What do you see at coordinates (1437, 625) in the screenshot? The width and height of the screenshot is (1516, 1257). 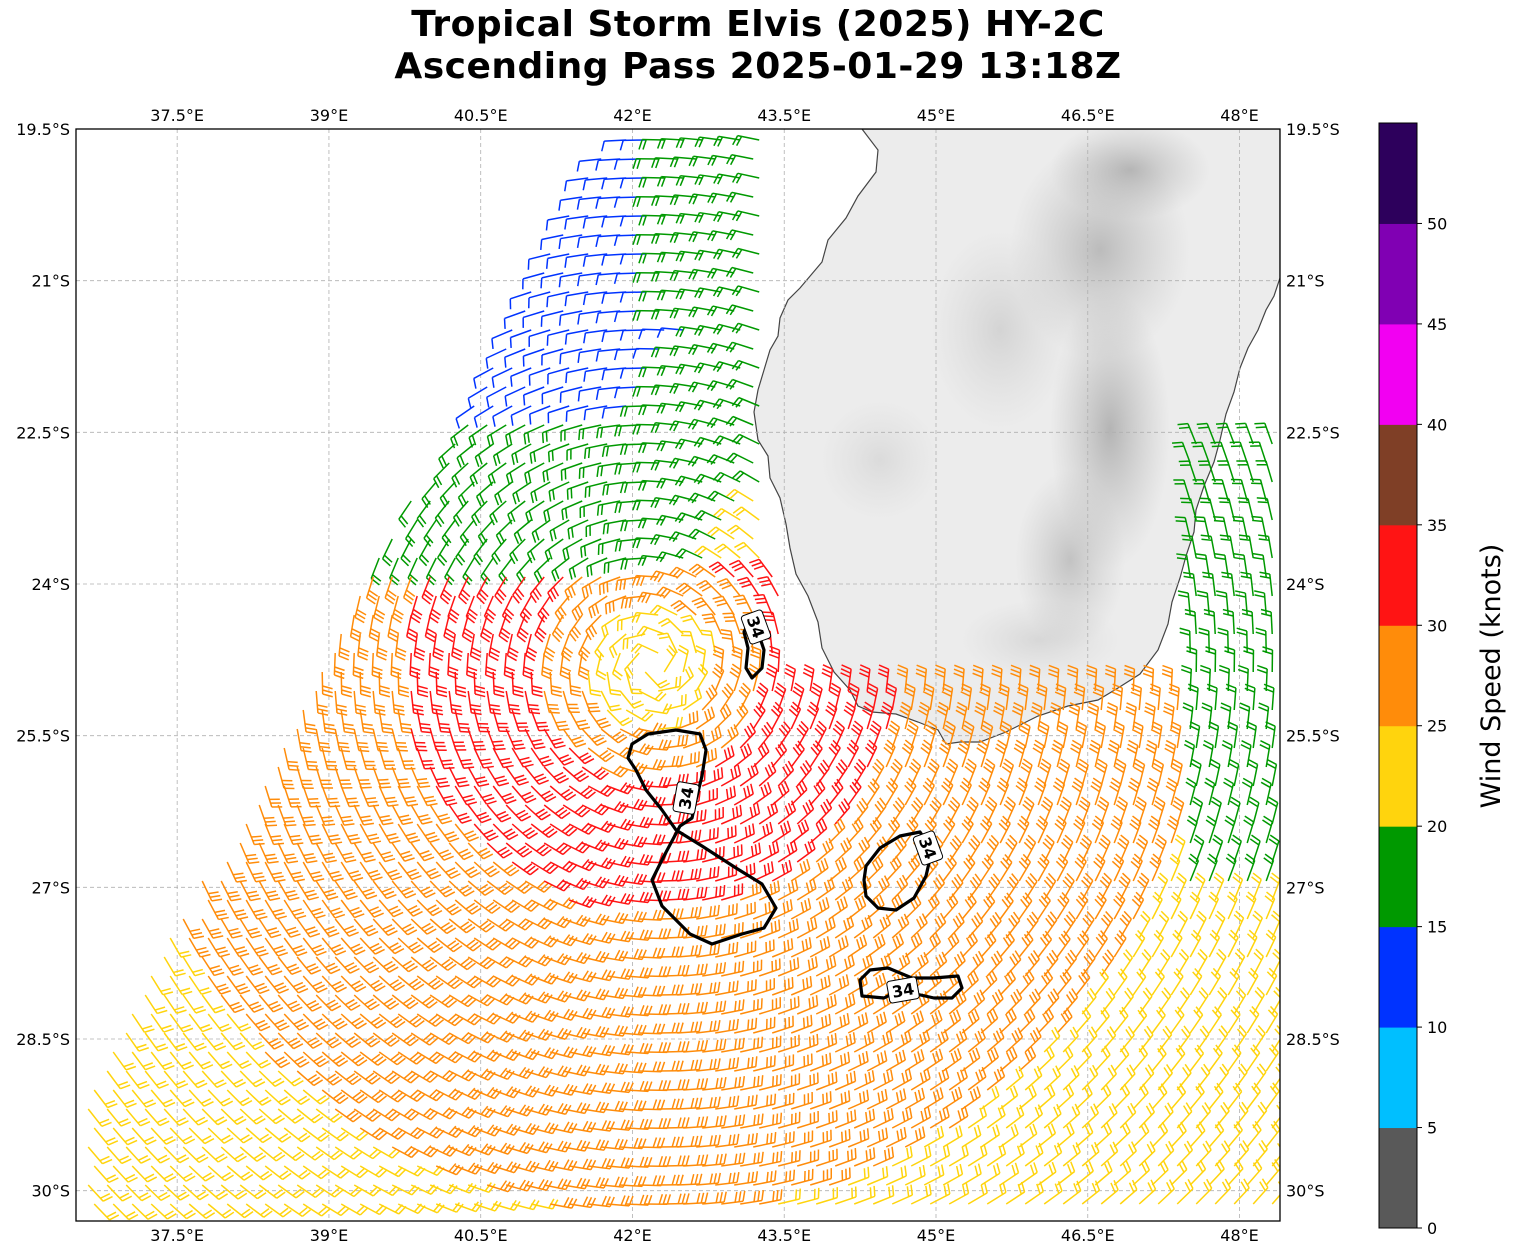 I see `colorbar-tick-30: 30` at bounding box center [1437, 625].